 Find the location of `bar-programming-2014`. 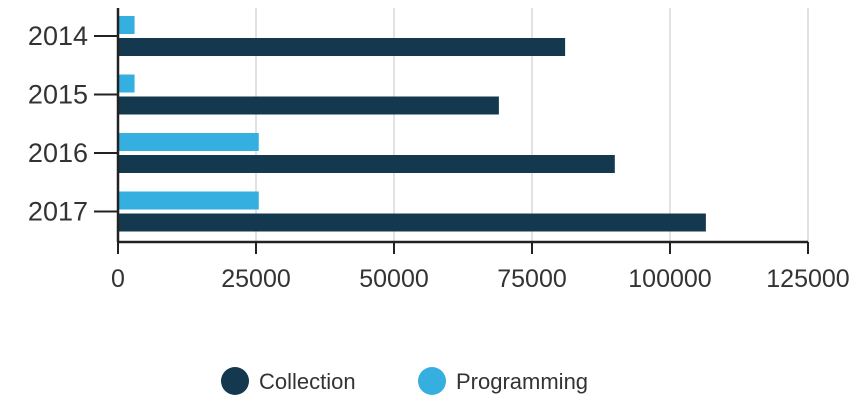

bar-programming-2014 is located at coordinates (126, 25).